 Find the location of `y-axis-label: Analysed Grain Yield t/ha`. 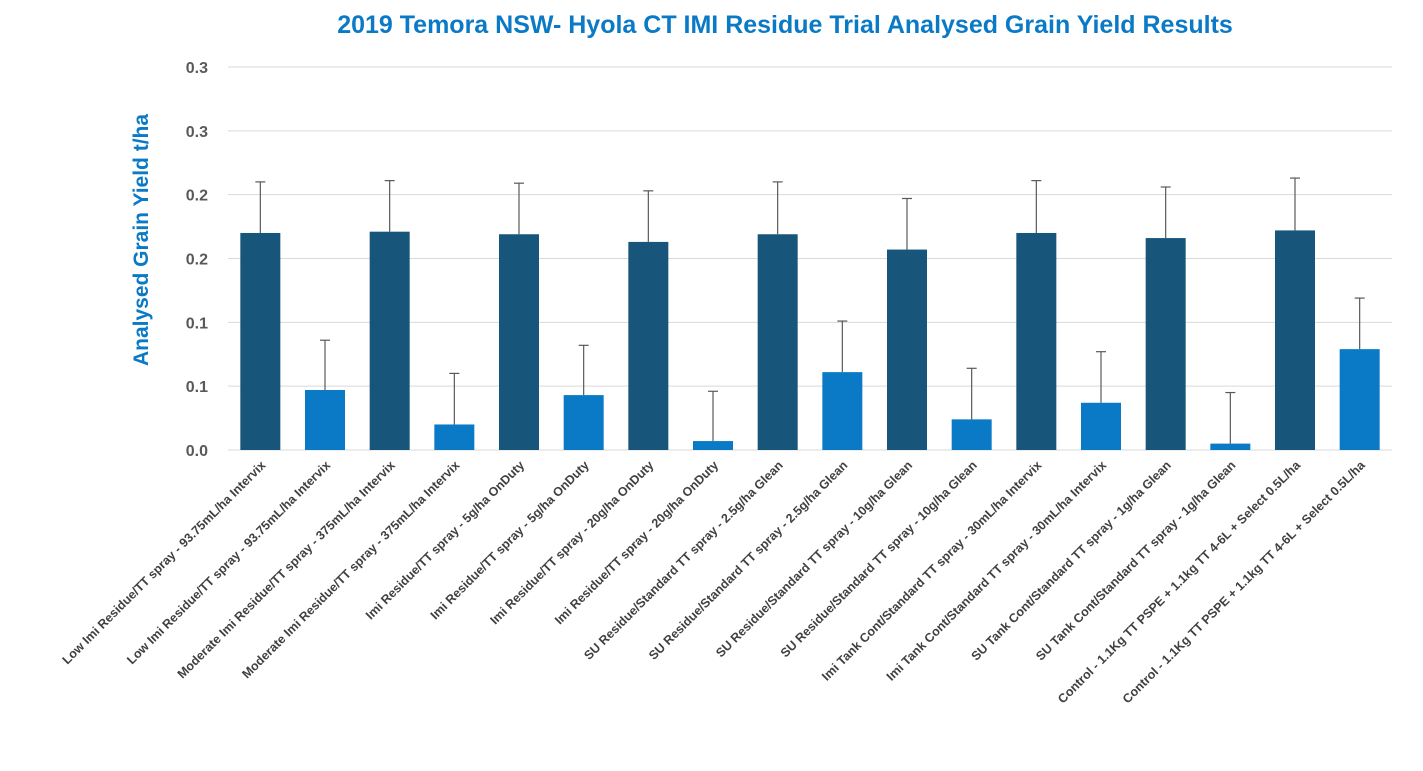

y-axis-label: Analysed Grain Yield t/ha is located at coordinates (141, 240).